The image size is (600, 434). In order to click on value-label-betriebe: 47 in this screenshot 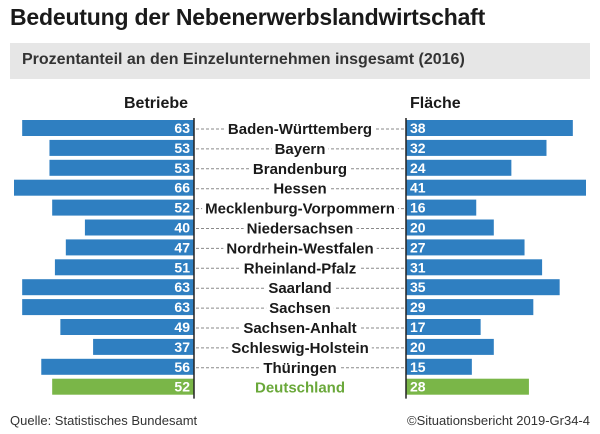, I will do `click(182, 247)`.